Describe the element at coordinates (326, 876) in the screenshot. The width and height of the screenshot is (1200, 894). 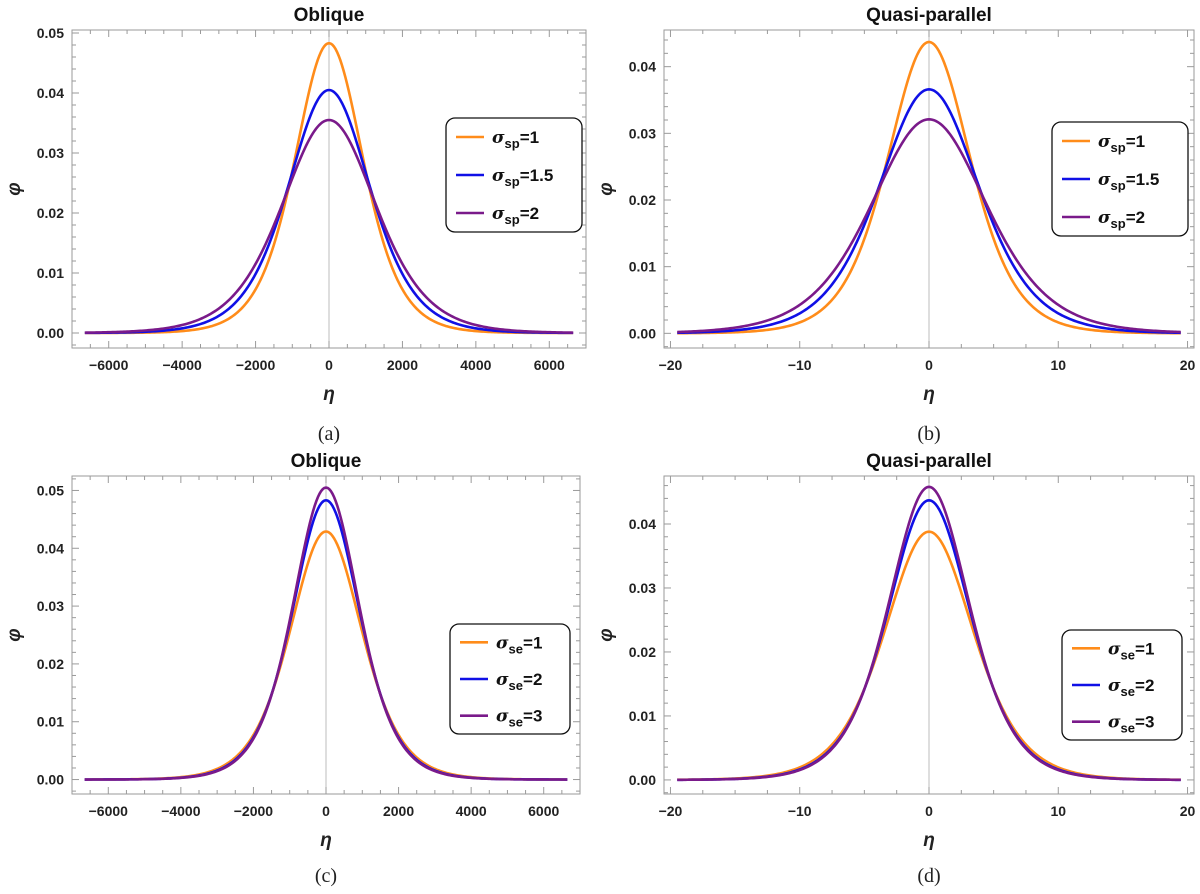
I see `panel-caption: (c)` at that location.